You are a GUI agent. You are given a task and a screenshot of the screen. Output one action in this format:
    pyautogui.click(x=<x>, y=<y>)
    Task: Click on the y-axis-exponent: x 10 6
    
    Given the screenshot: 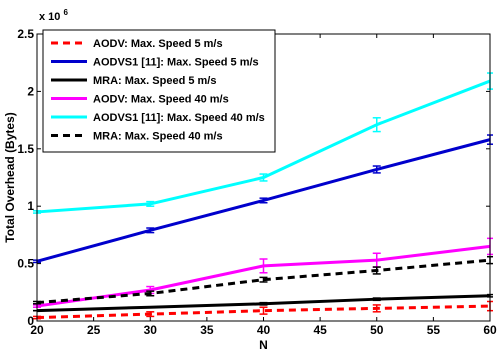 What is the action you would take?
    pyautogui.click(x=53, y=15)
    